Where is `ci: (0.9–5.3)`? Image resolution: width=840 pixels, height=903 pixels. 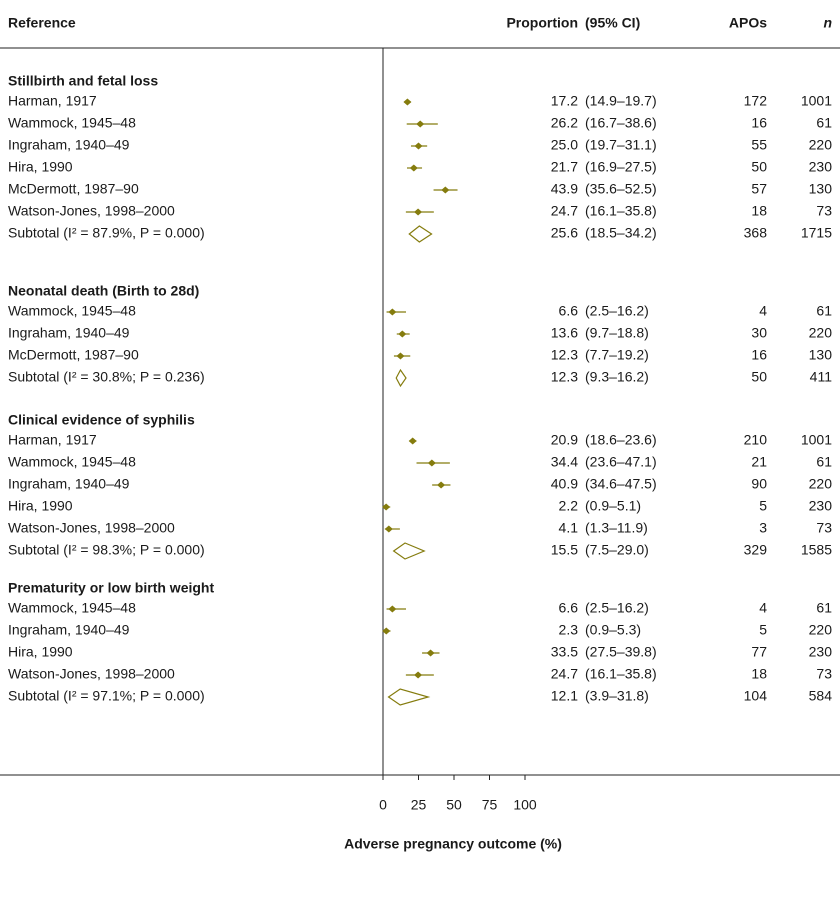
ci: (0.9–5.3) is located at coordinates (613, 630).